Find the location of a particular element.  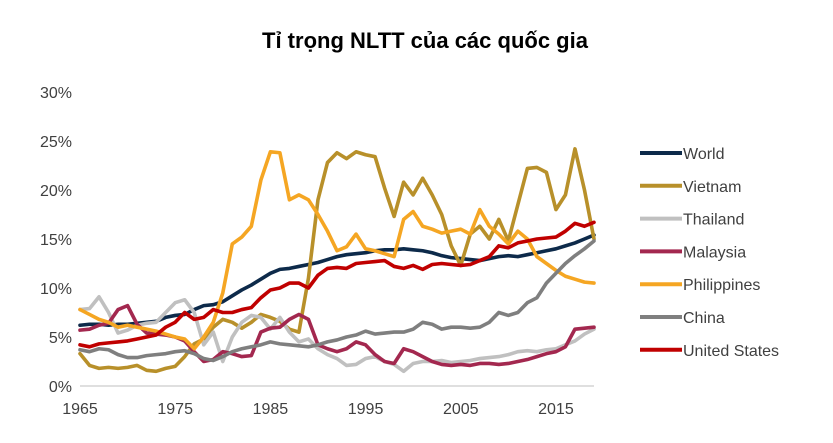

legend-label-thailand: Thailand is located at coordinates (713, 220).